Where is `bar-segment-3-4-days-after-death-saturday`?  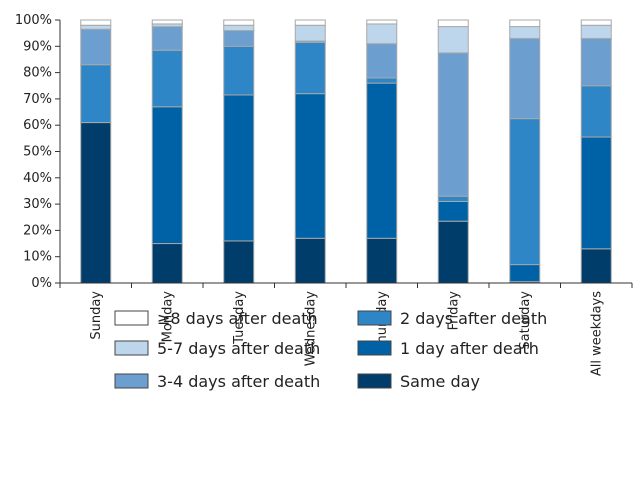
bar-segment-3-4-days-after-death-saturday is located at coordinates (525, 78).